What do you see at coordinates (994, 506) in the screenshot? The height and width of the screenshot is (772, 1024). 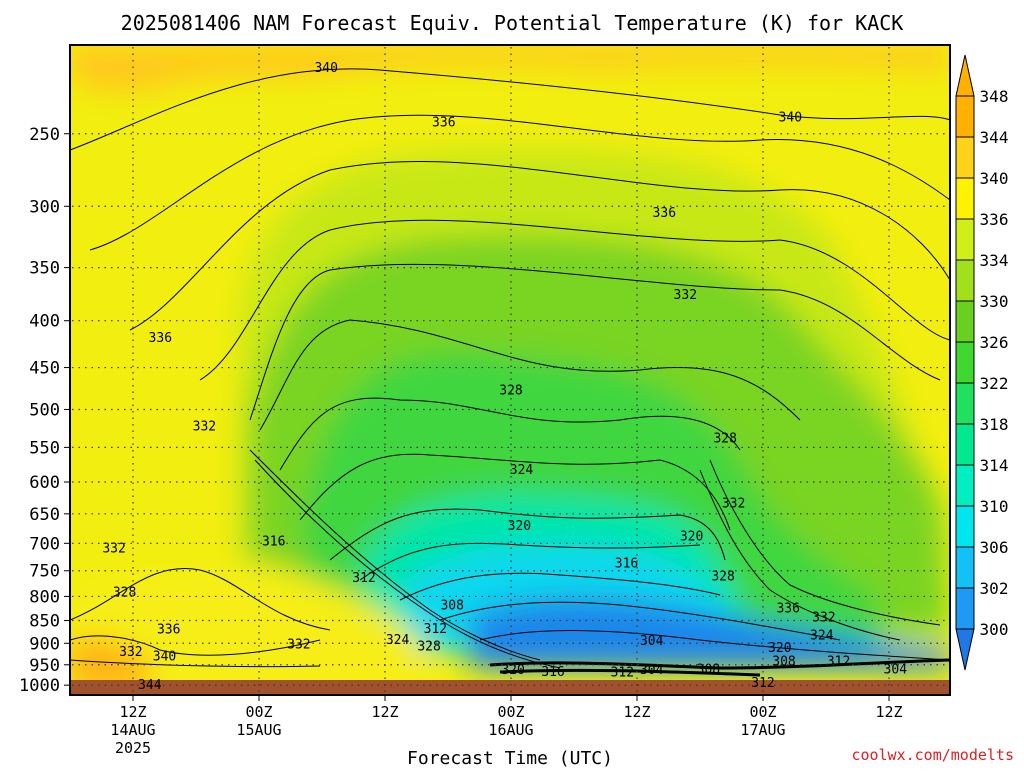 I see `colorbar-label: 310` at bounding box center [994, 506].